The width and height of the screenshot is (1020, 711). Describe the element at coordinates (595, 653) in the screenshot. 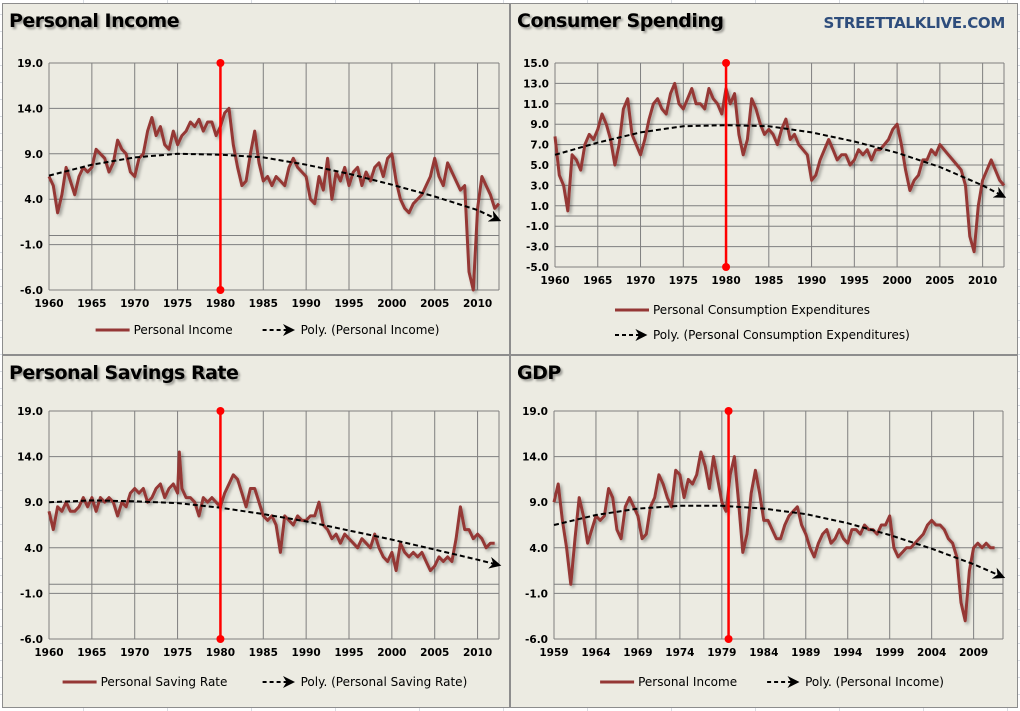

I see `x-tick-label: 1964` at that location.